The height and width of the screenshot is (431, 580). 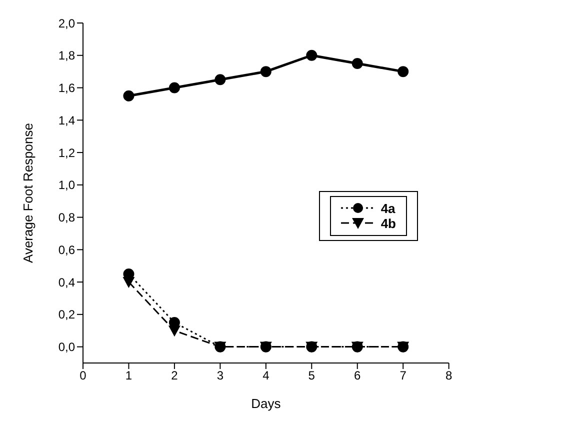 What do you see at coordinates (388, 208) in the screenshot?
I see `legend-label: 4a` at bounding box center [388, 208].